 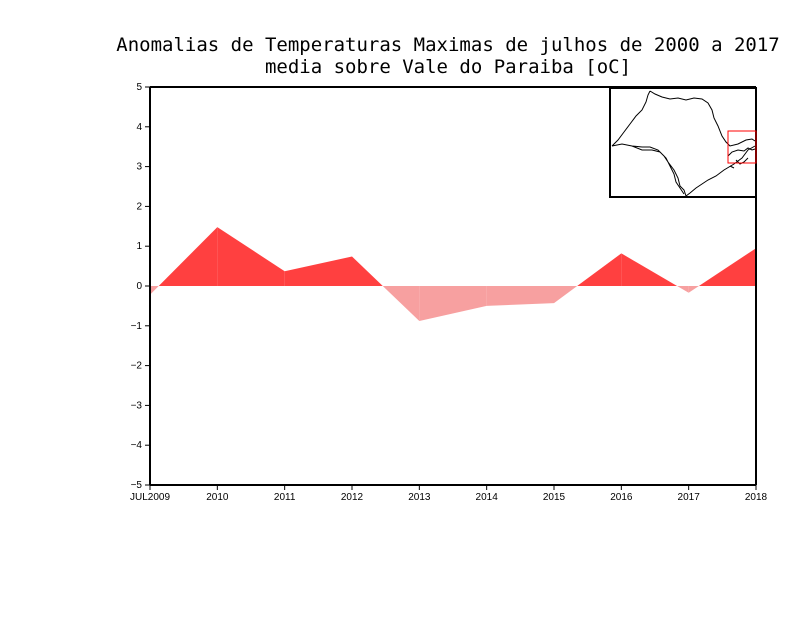 I want to click on x-tick-label: 2013, so click(x=419, y=497).